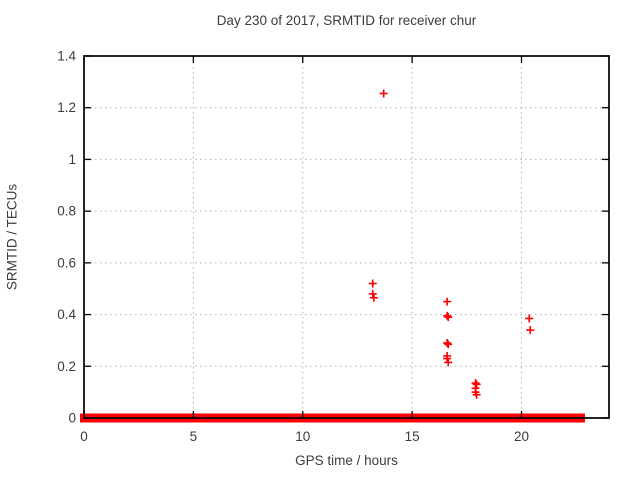 This screenshot has width=640, height=480. What do you see at coordinates (12, 237) in the screenshot?
I see `y-axis-title: SRMTID / TECUs` at bounding box center [12, 237].